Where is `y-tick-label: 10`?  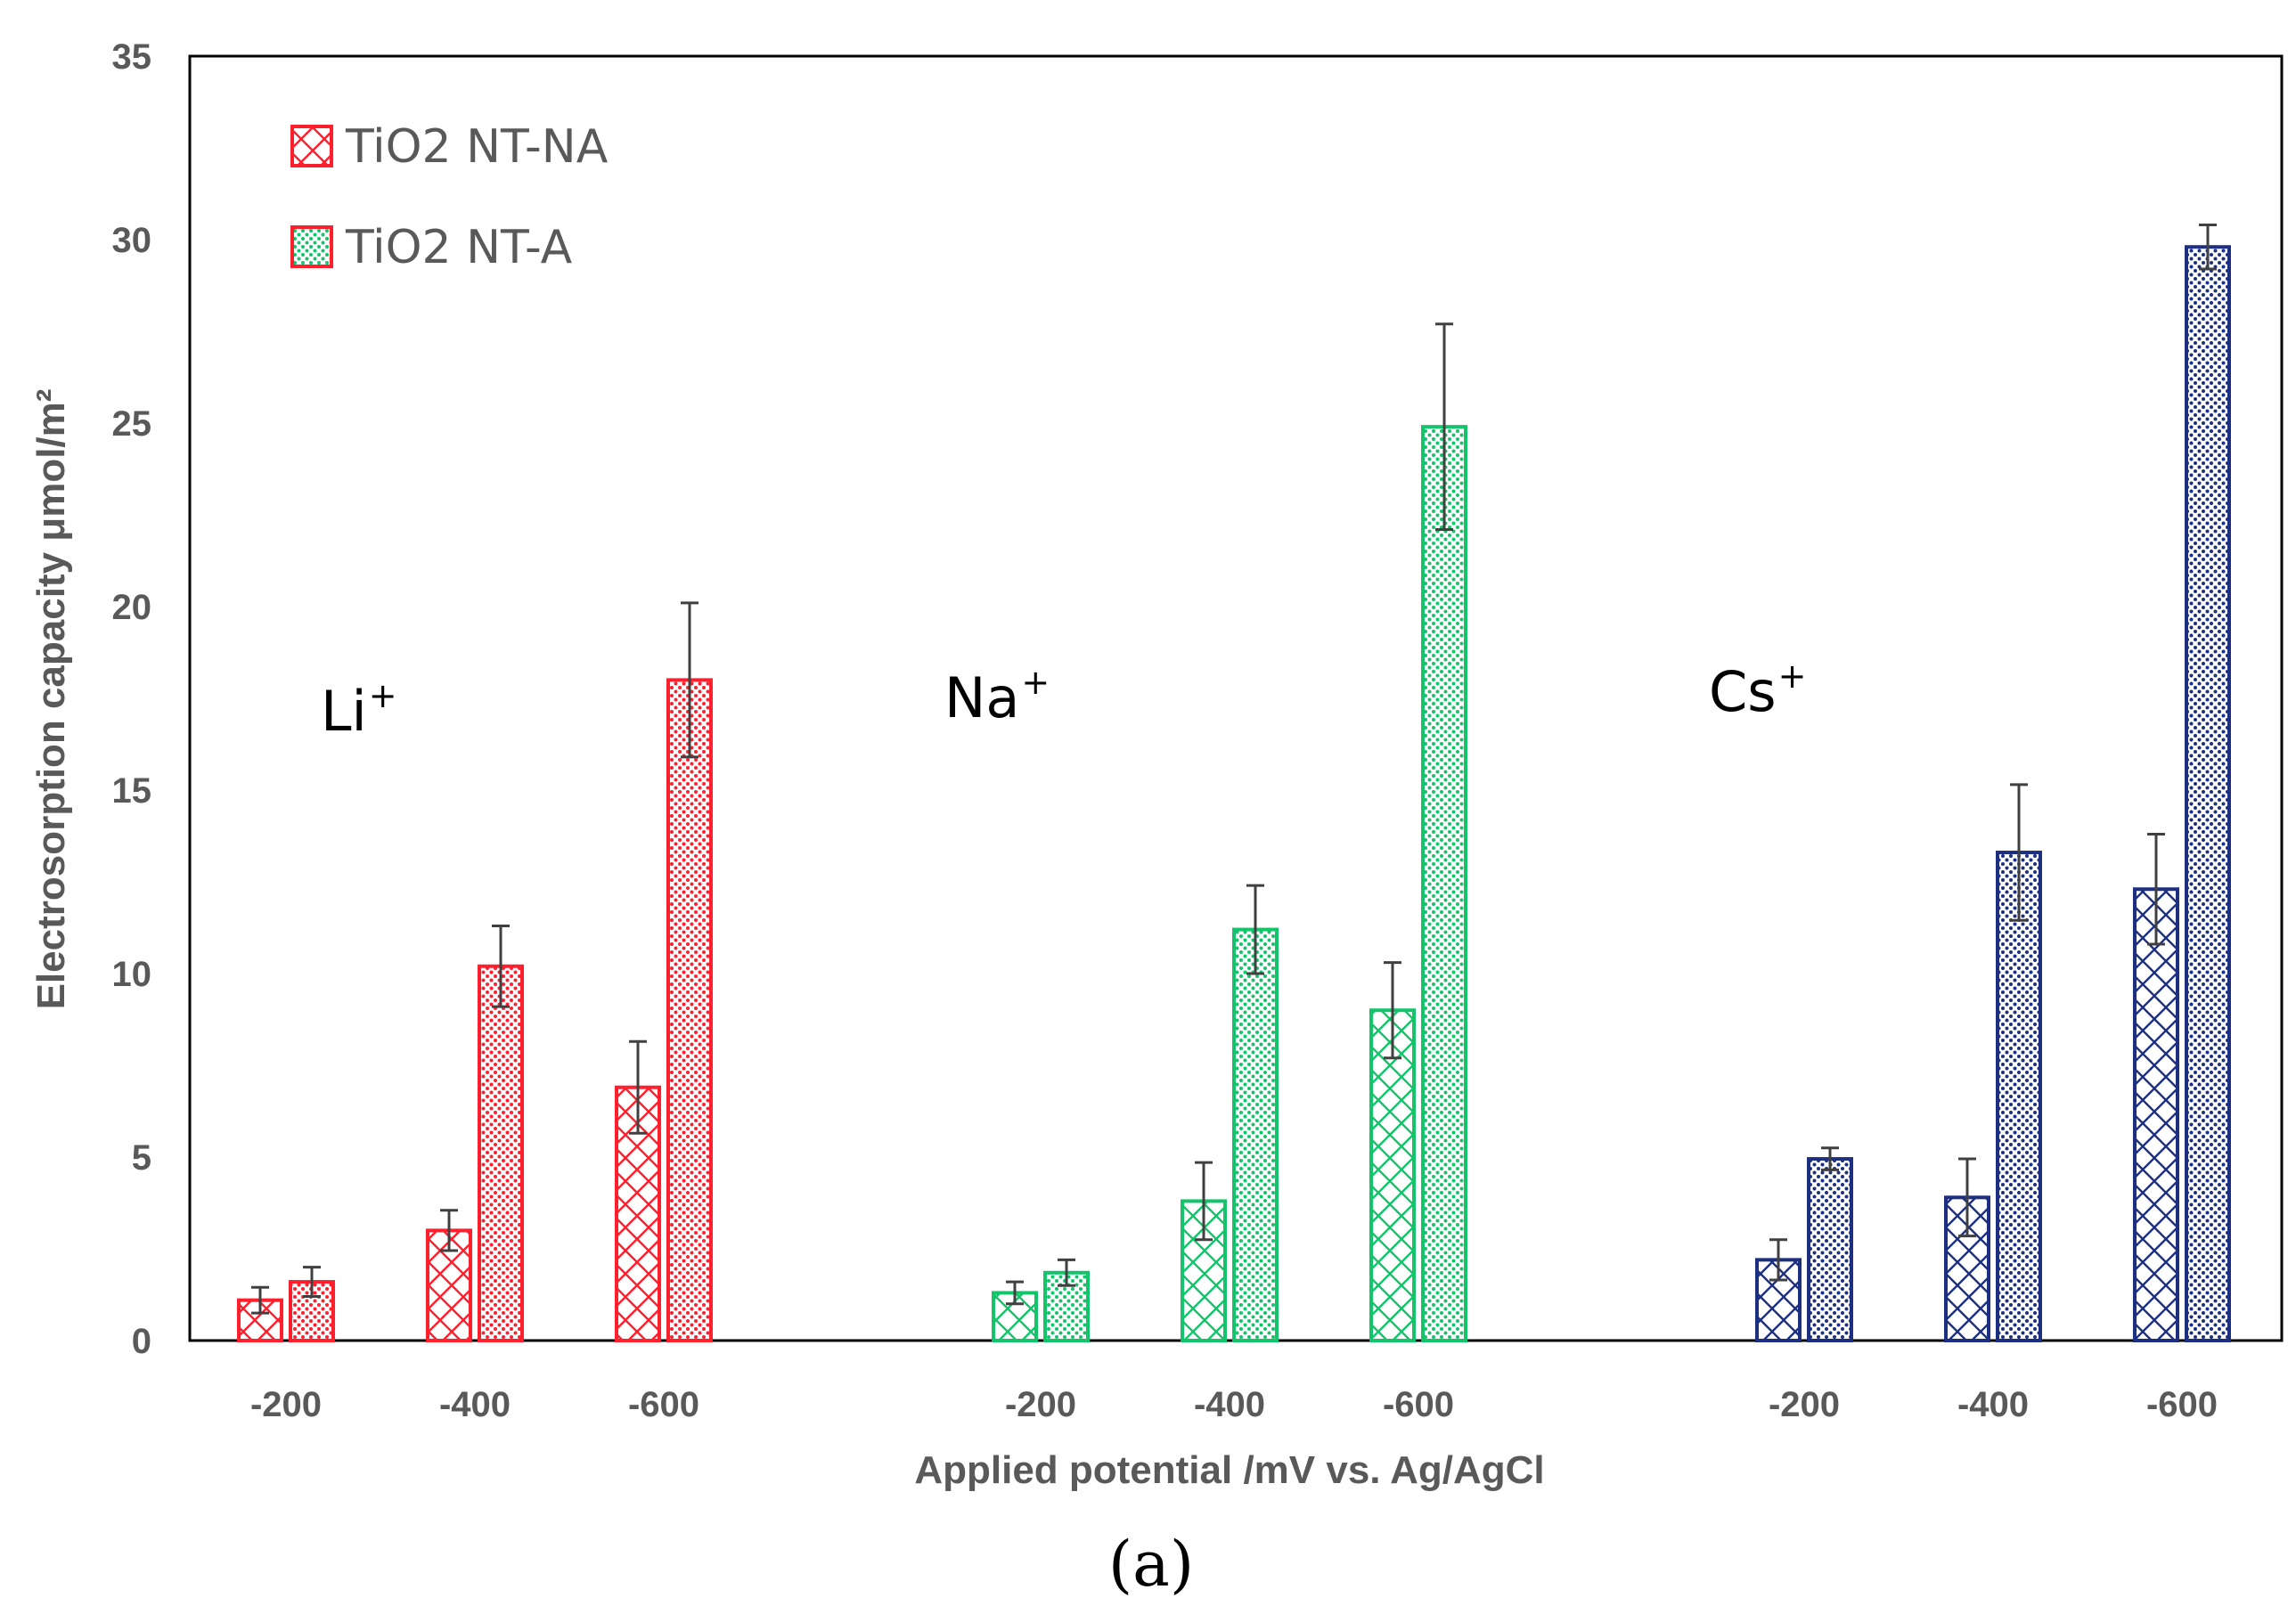 y-tick-label: 10 is located at coordinates (132, 974).